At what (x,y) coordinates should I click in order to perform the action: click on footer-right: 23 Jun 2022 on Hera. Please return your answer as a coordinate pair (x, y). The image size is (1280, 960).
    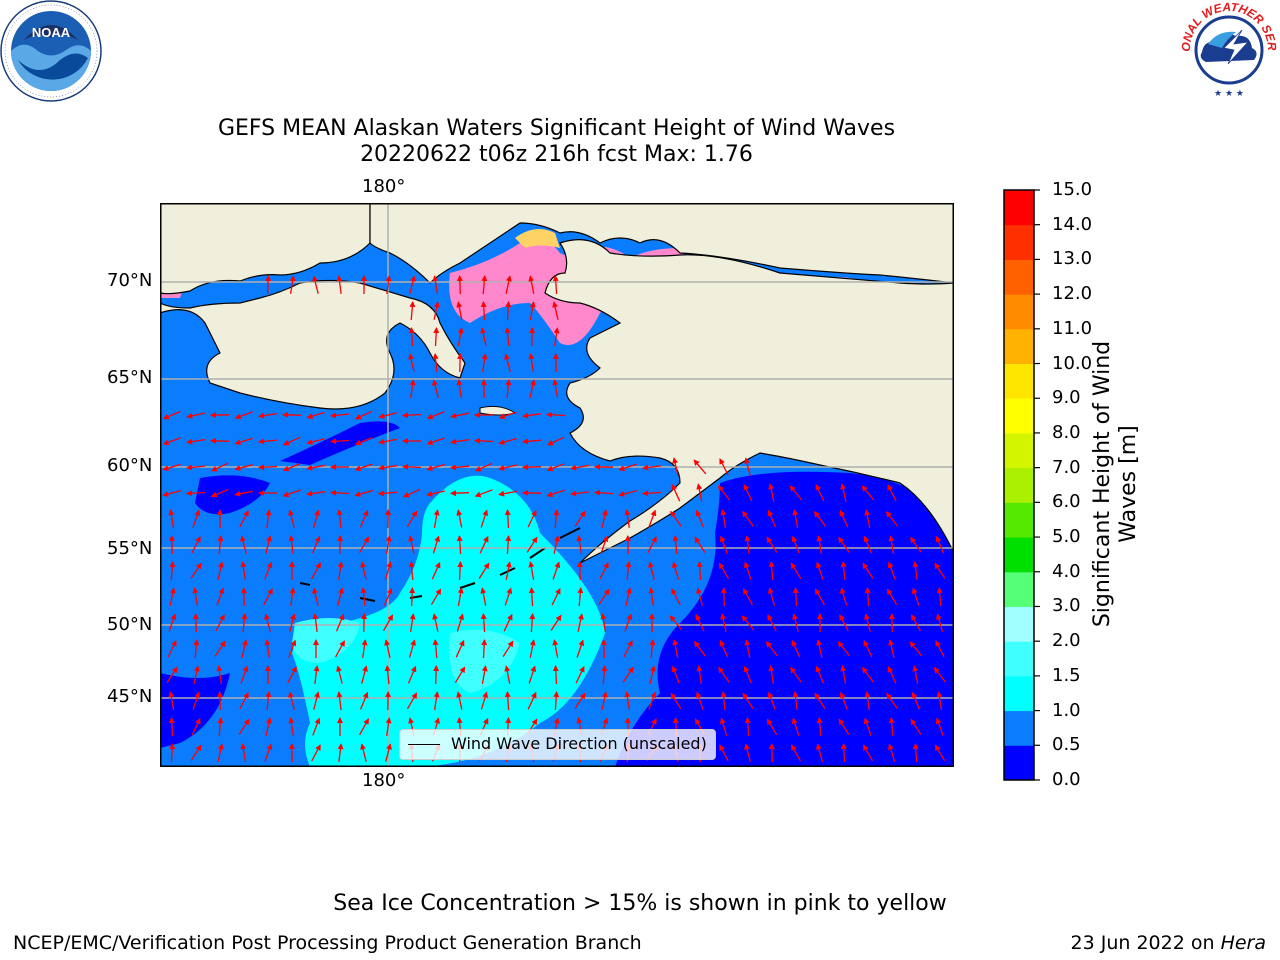
    Looking at the image, I should click on (1168, 943).